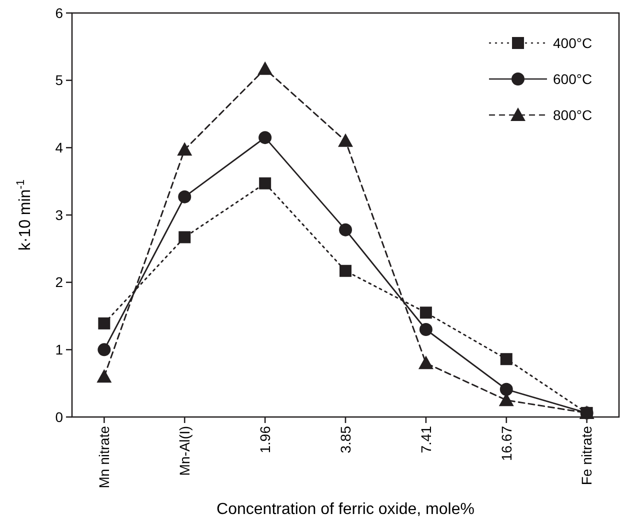  Describe the element at coordinates (184, 451) in the screenshot. I see `x-tick-label: Mn-Al(I)` at that location.